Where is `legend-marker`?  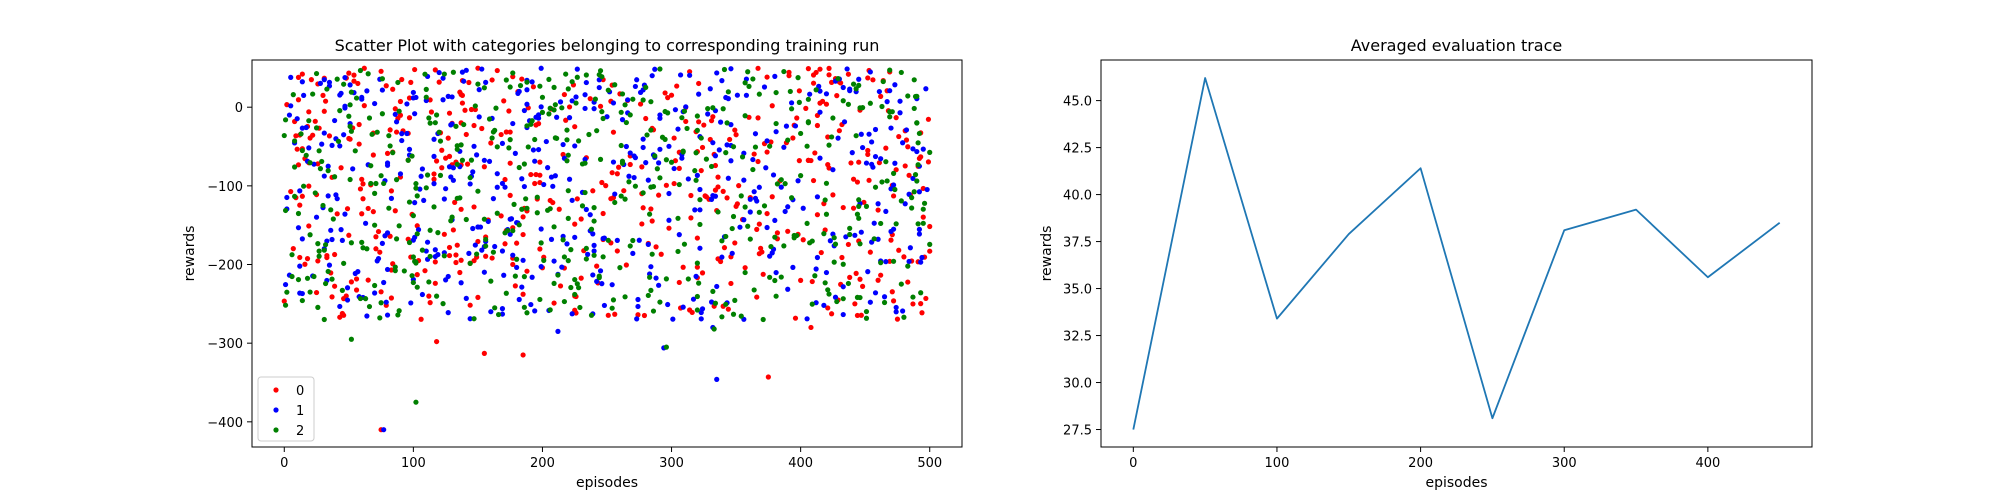 legend-marker is located at coordinates (276, 390).